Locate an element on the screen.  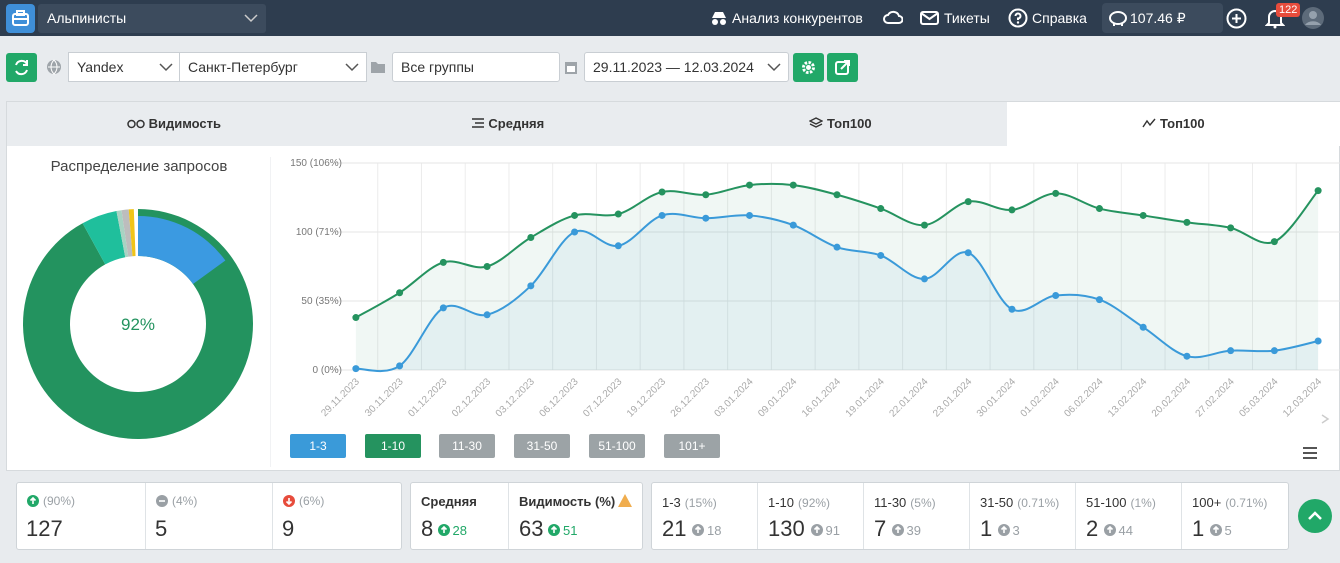
engine-select: Yandex is located at coordinates (124, 67).